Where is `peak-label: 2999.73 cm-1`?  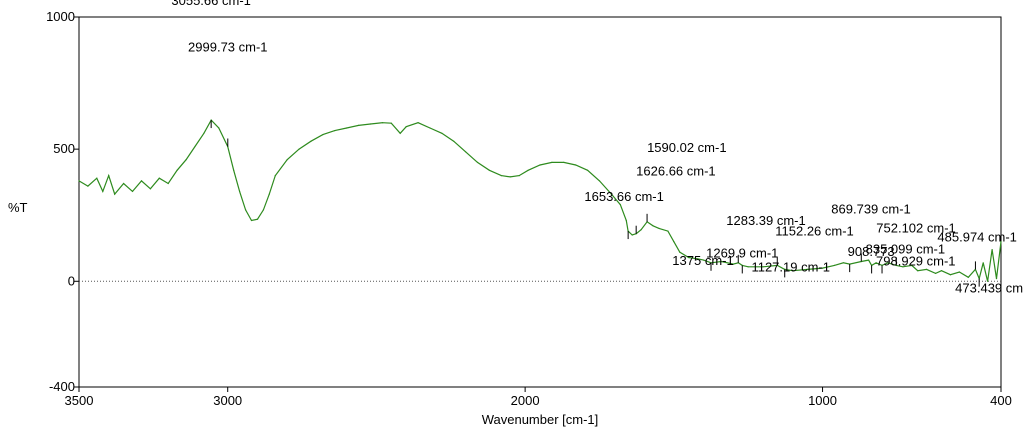 peak-label: 2999.73 cm-1 is located at coordinates (228, 47).